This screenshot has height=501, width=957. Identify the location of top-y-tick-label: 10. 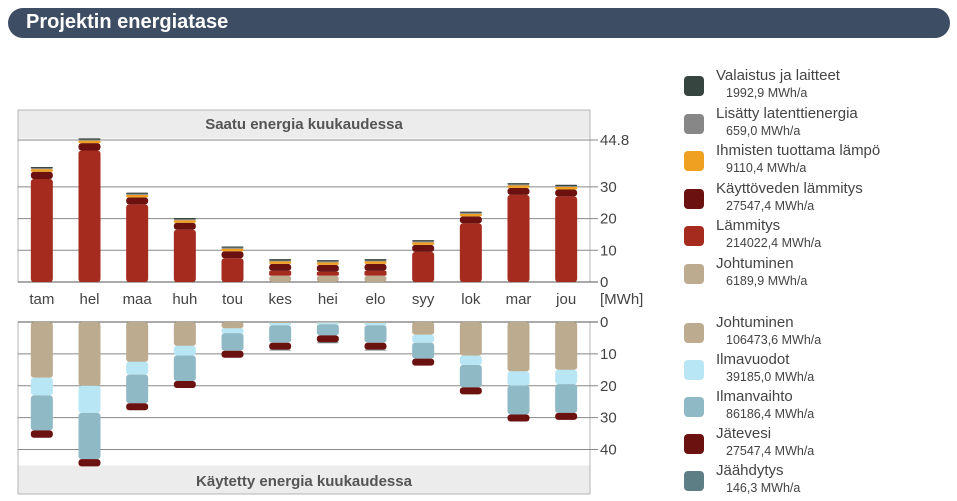
(608, 250).